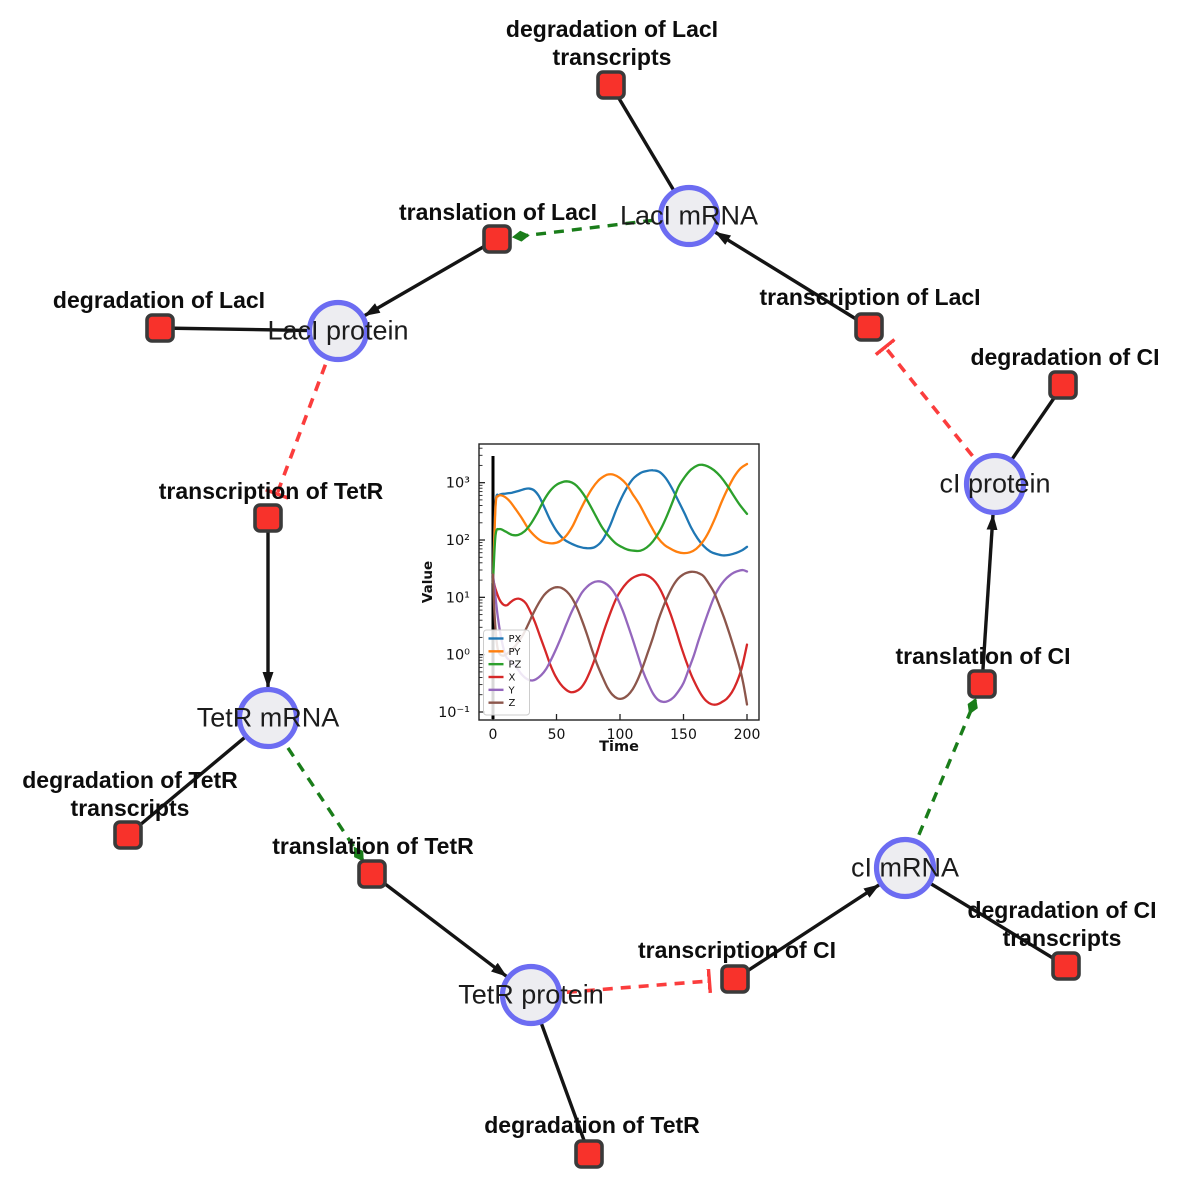  Describe the element at coordinates (430, 277) in the screenshot. I see `edge-product-transl-laci-to-laci-protein` at that location.